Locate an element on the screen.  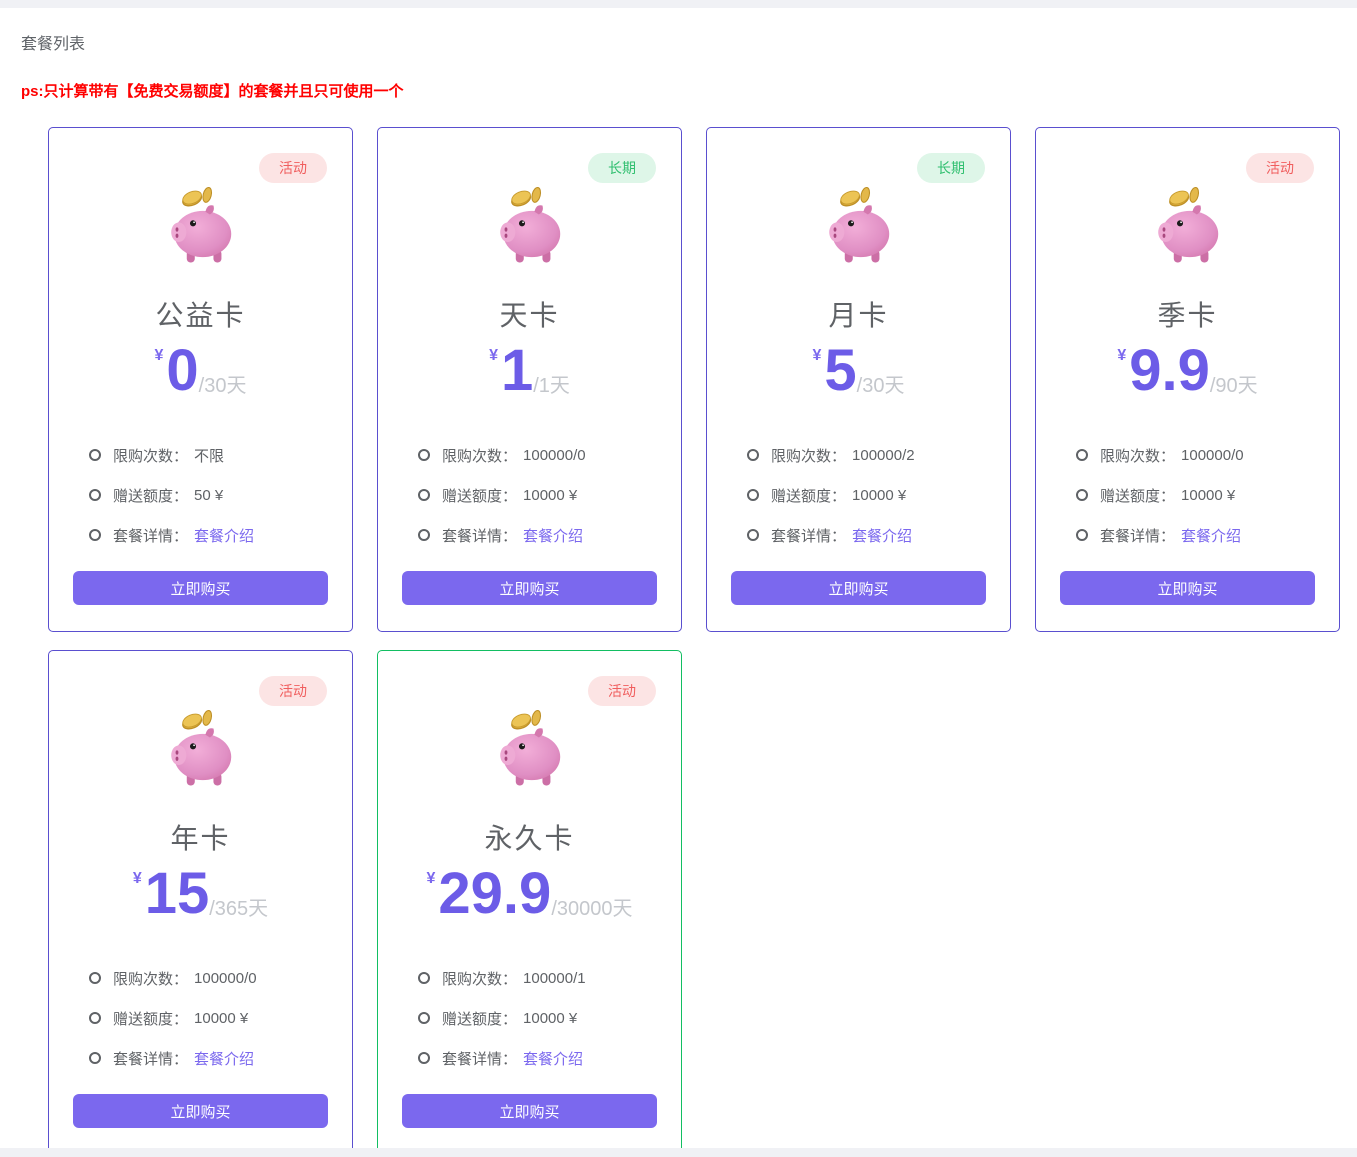
price-amount: 9.9 is located at coordinates (1169, 370).